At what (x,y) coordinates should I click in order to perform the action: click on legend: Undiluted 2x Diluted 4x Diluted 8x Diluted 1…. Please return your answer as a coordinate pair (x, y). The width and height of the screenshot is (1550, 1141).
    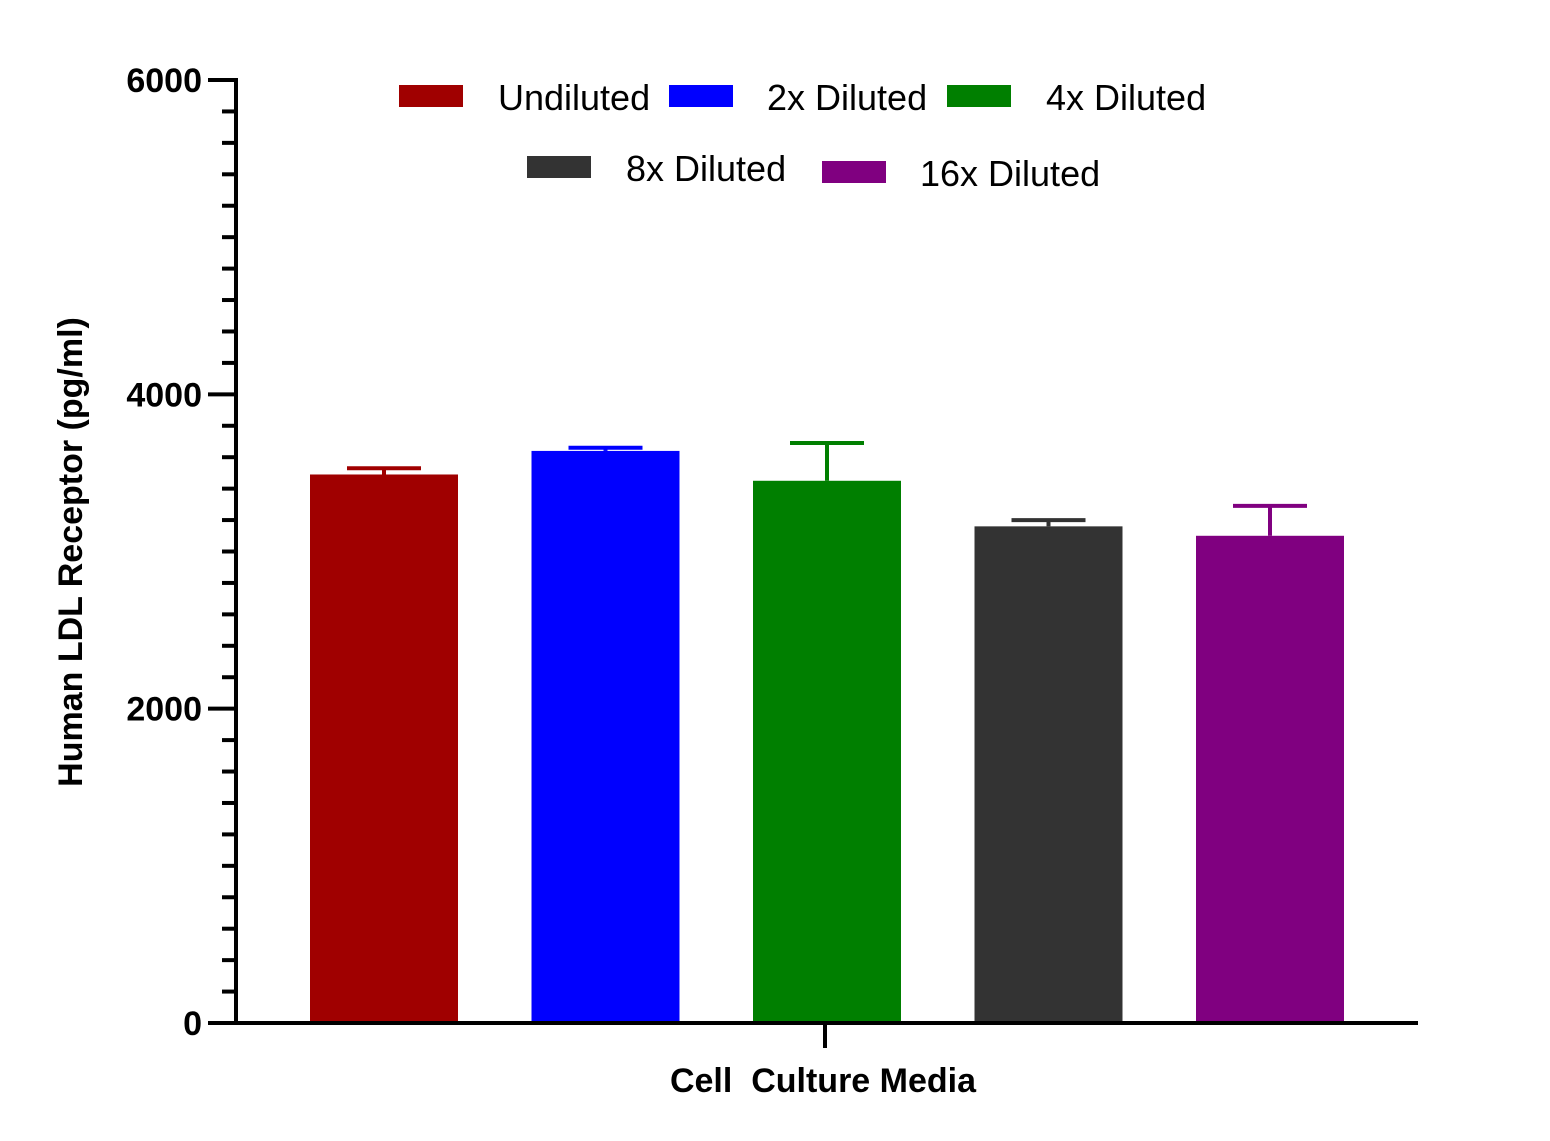
    Looking at the image, I should click on (802, 135).